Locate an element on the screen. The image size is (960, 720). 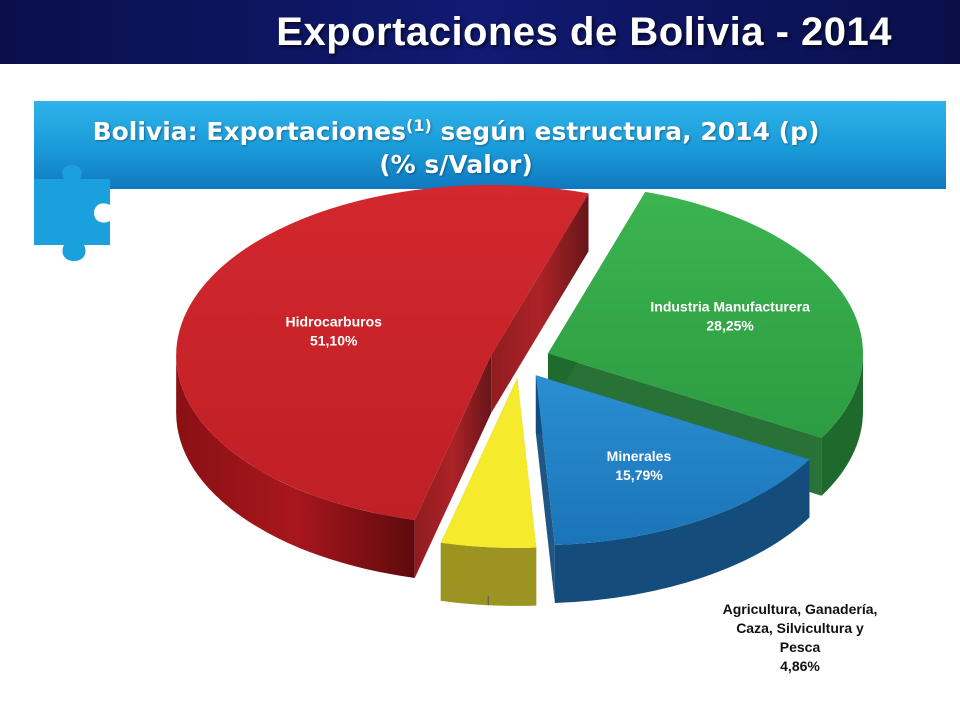
chart-title-footnote-ref: (1) is located at coordinates (419, 125).